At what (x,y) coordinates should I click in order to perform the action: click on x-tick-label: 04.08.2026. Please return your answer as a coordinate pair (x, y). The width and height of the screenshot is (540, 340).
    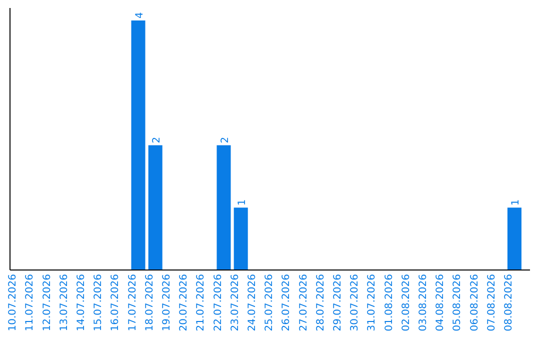
    Looking at the image, I should click on (440, 303).